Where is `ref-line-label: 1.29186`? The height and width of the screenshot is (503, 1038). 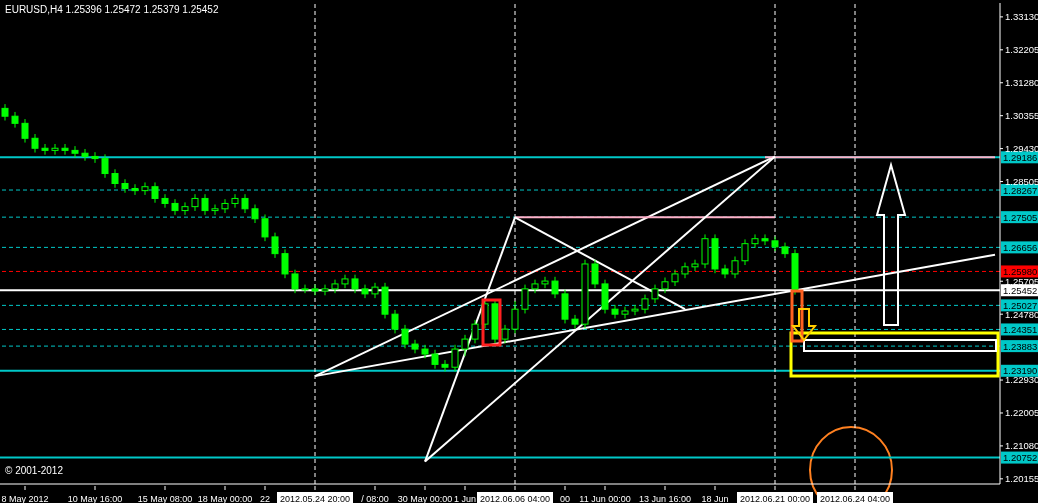 ref-line-label: 1.29186 is located at coordinates (1020, 157).